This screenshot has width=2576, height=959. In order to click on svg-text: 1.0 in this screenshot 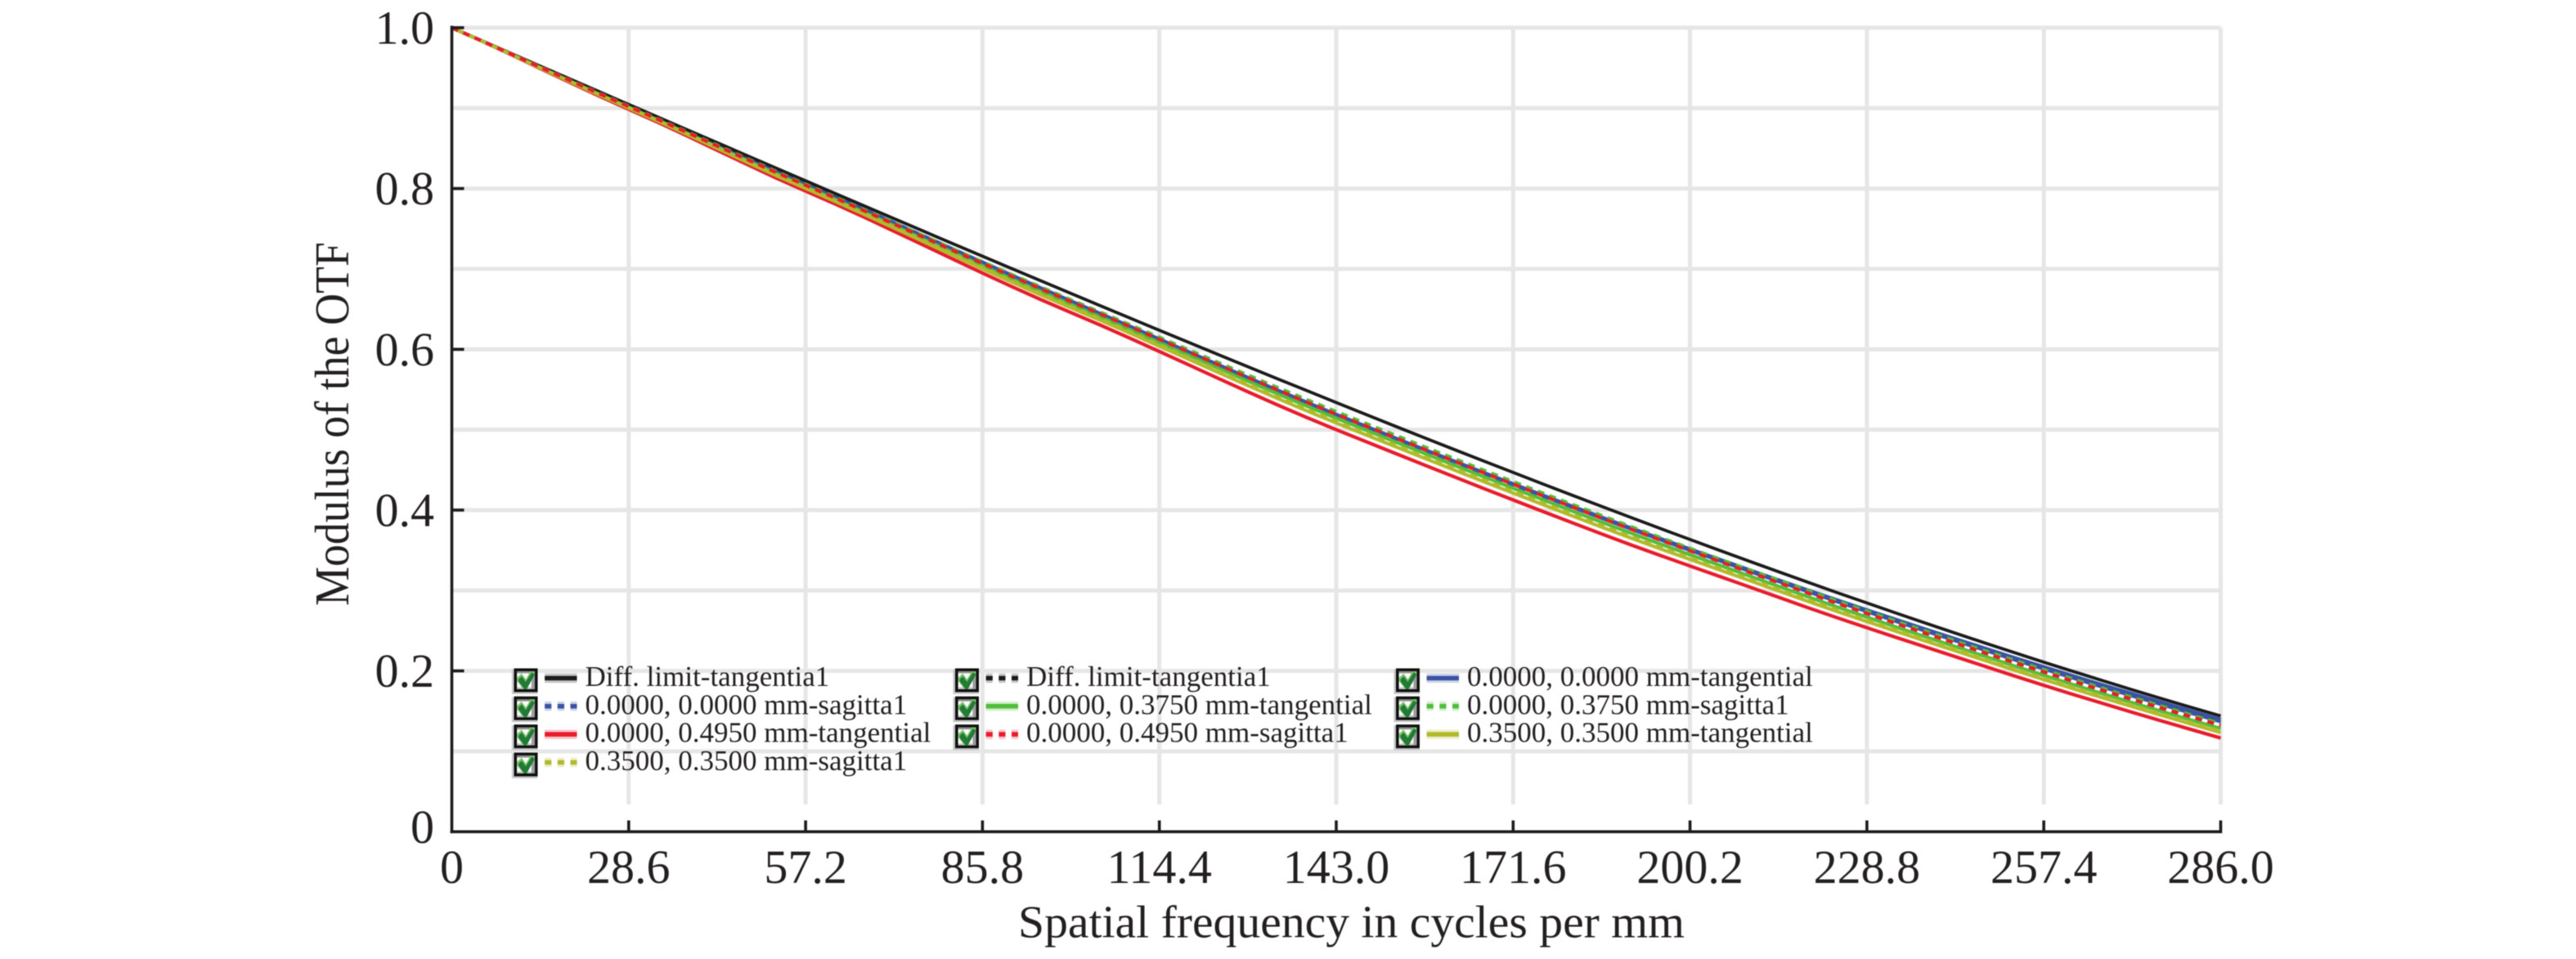, I will do `click(405, 27)`.